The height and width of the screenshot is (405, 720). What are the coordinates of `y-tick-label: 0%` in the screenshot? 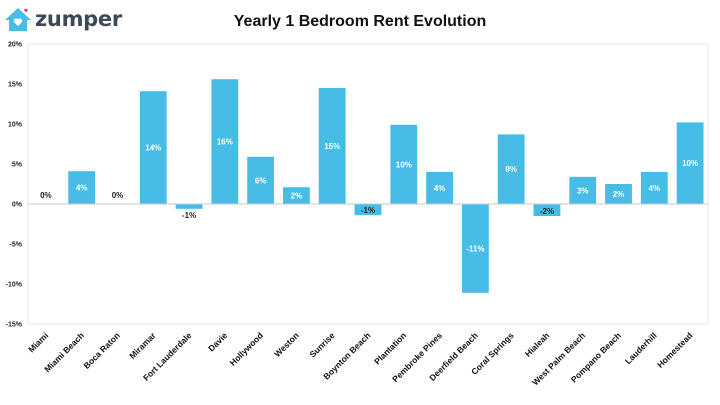 It's located at (17, 205).